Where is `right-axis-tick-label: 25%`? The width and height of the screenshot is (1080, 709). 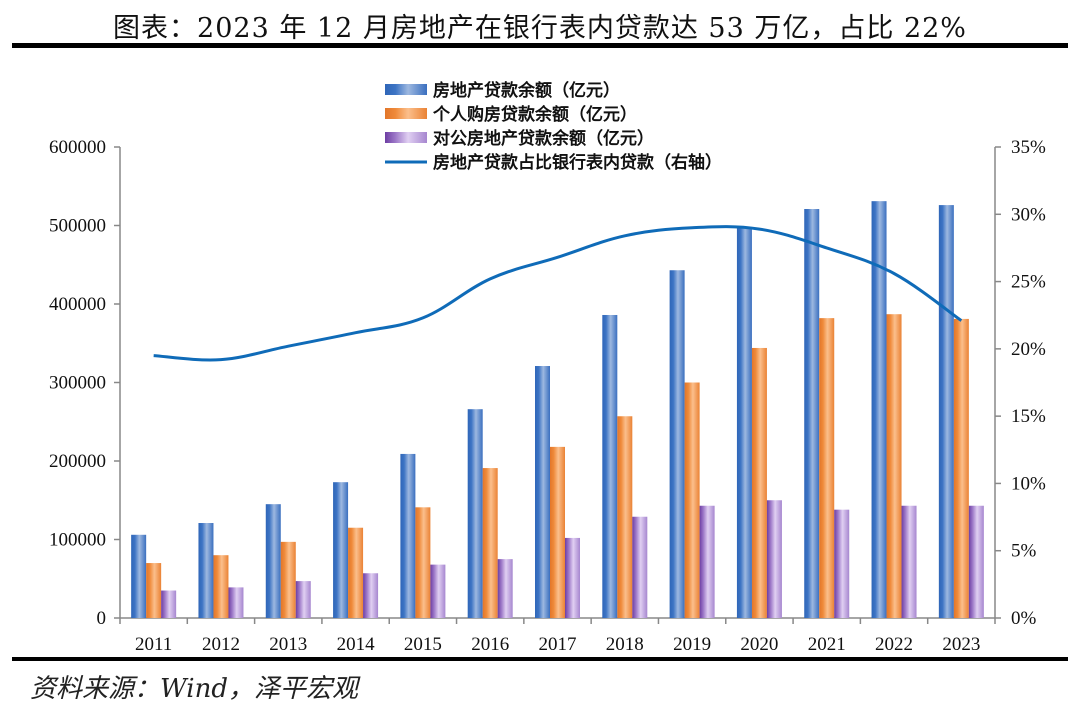
right-axis-tick-label: 25% is located at coordinates (1028, 282).